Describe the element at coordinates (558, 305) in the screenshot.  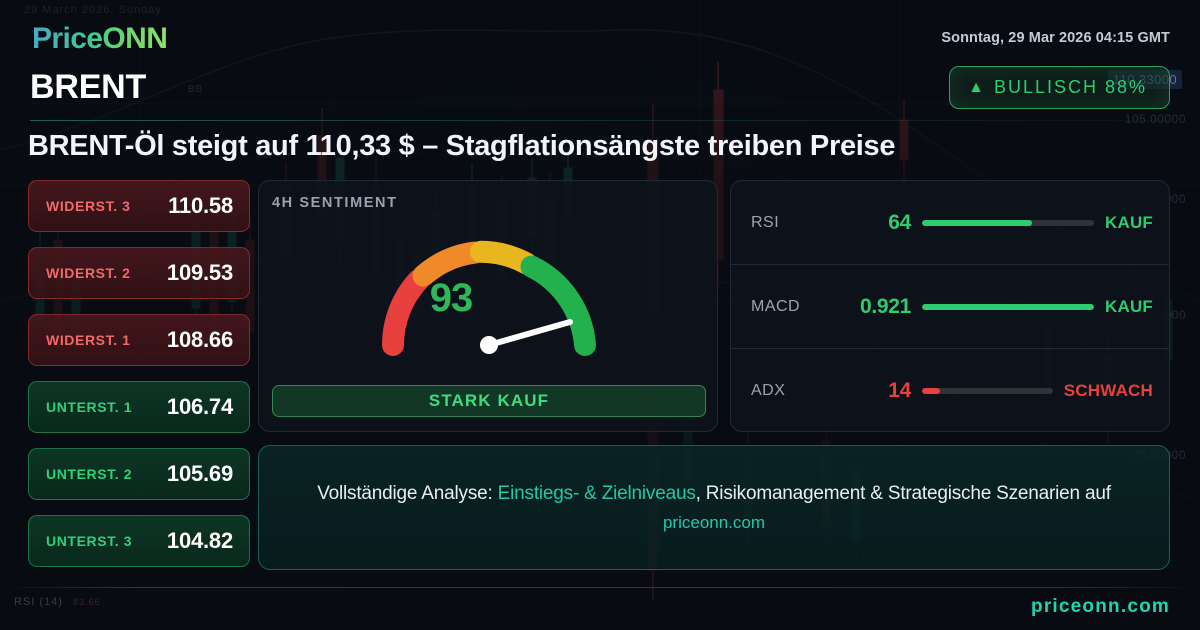
I see `gauge-band-green` at that location.